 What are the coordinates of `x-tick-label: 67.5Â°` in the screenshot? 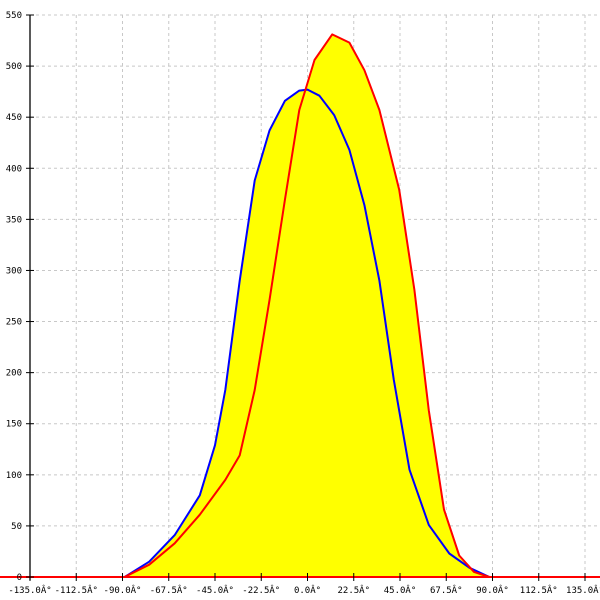 It's located at (446, 590).